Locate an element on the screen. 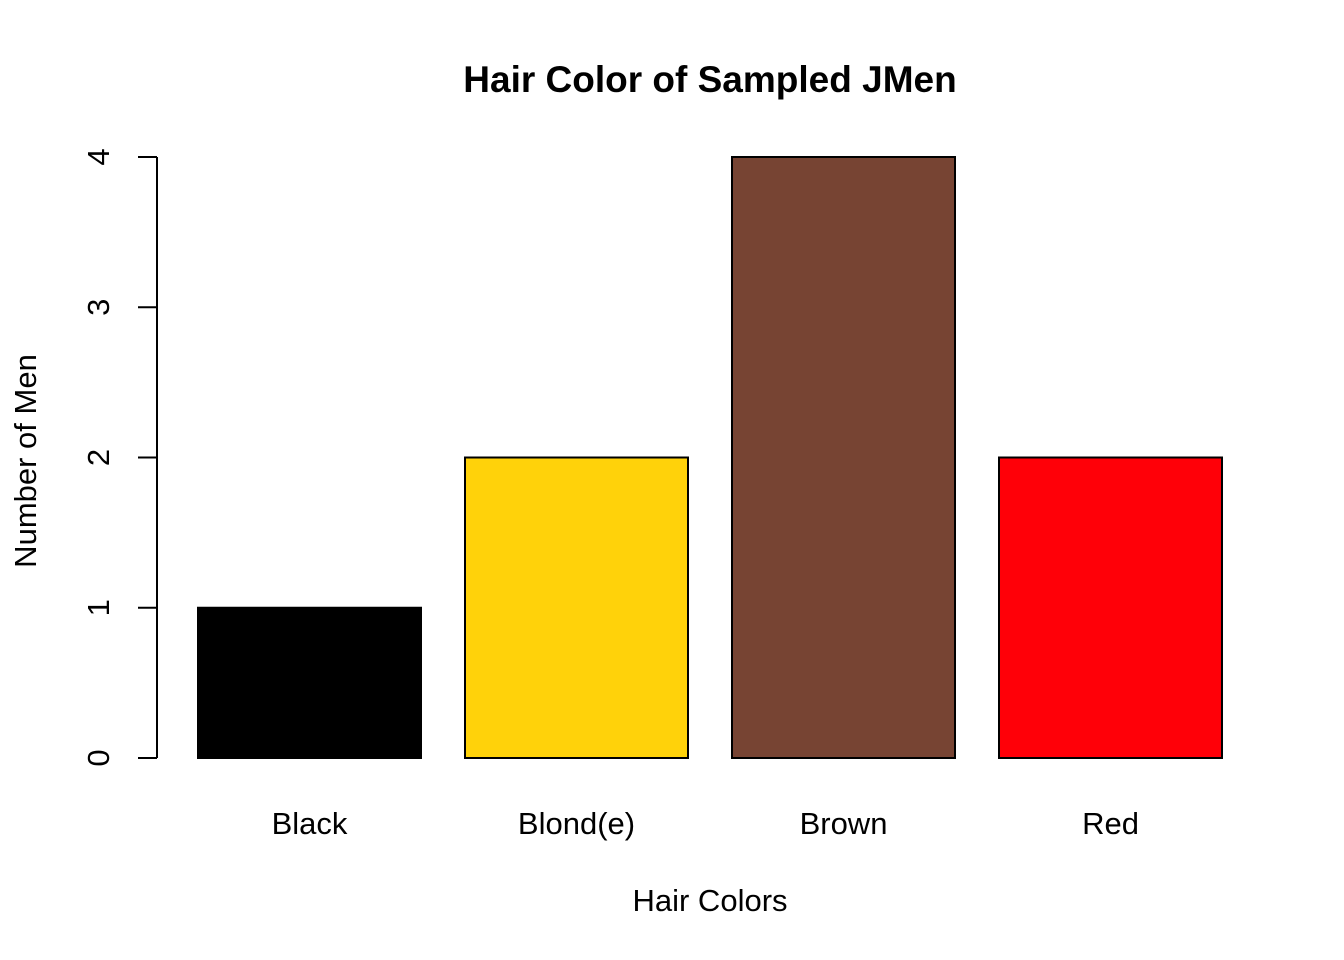 This screenshot has width=1344, height=960. y-tick-label: 4 is located at coordinates (98, 156).